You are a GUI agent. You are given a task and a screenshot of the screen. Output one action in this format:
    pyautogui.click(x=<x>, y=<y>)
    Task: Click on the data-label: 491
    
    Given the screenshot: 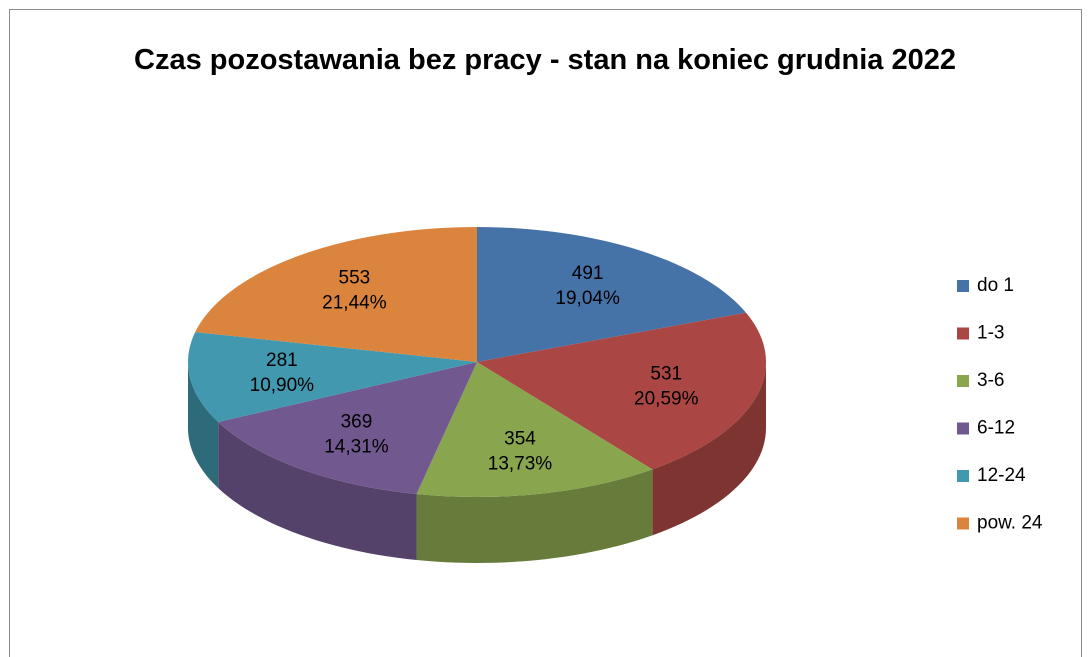 What is the action you would take?
    pyautogui.click(x=588, y=273)
    